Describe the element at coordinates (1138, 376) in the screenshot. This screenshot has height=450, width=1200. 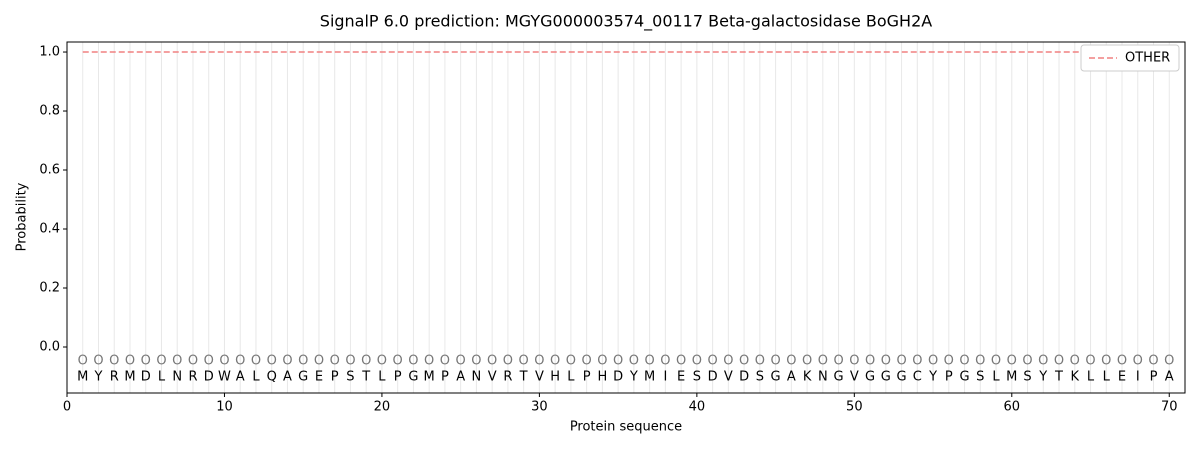
I see `residue-label: I` at that location.